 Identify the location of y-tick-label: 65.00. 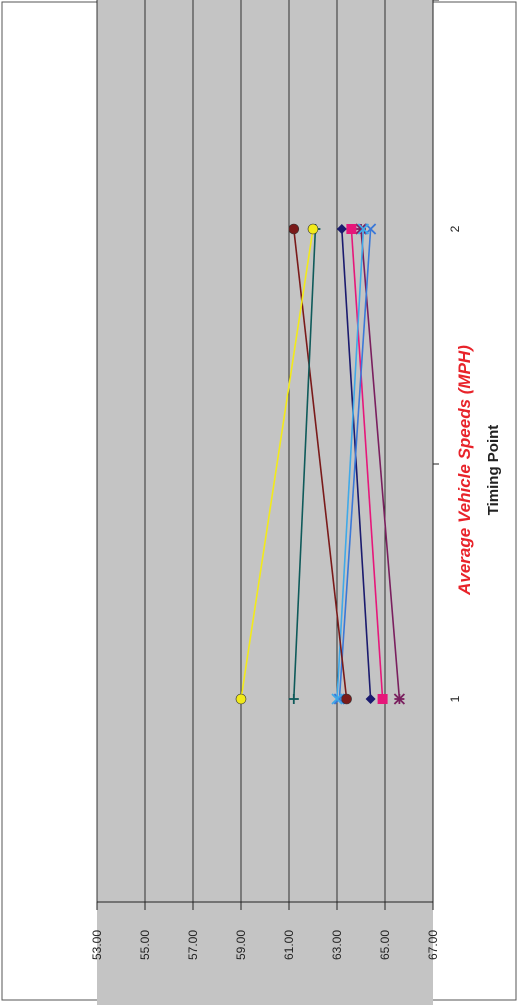
(385, 945).